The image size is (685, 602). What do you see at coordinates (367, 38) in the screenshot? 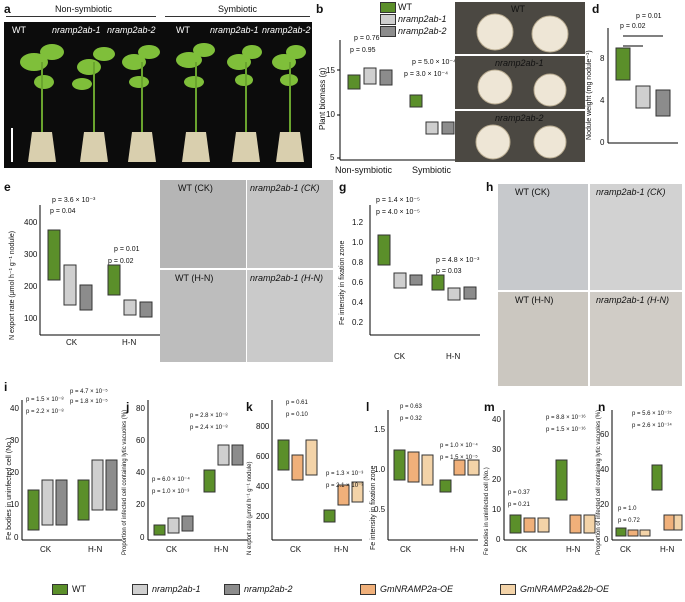
I see `panel-b-pval-1: p = 0.76` at bounding box center [367, 38].